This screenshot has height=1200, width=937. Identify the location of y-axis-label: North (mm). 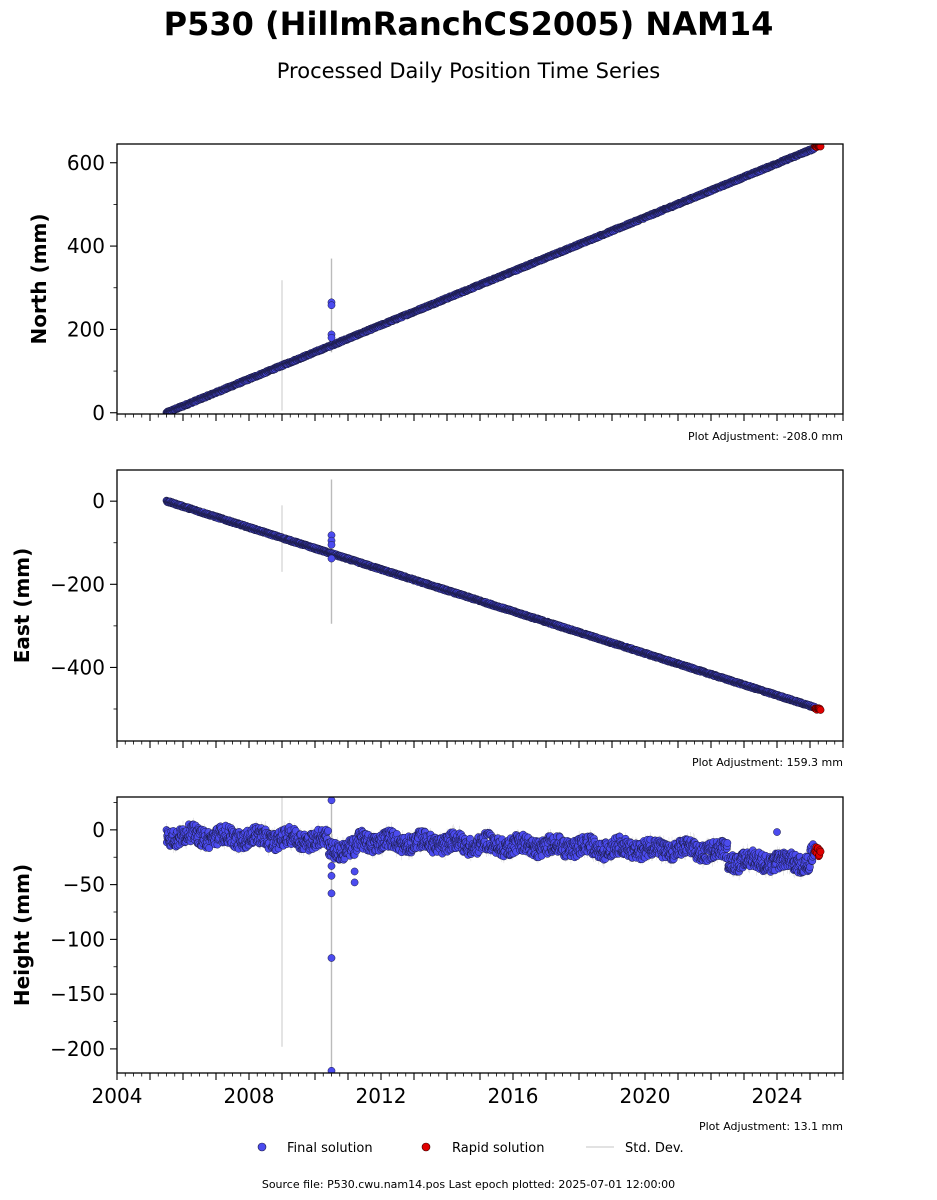
(39, 278).